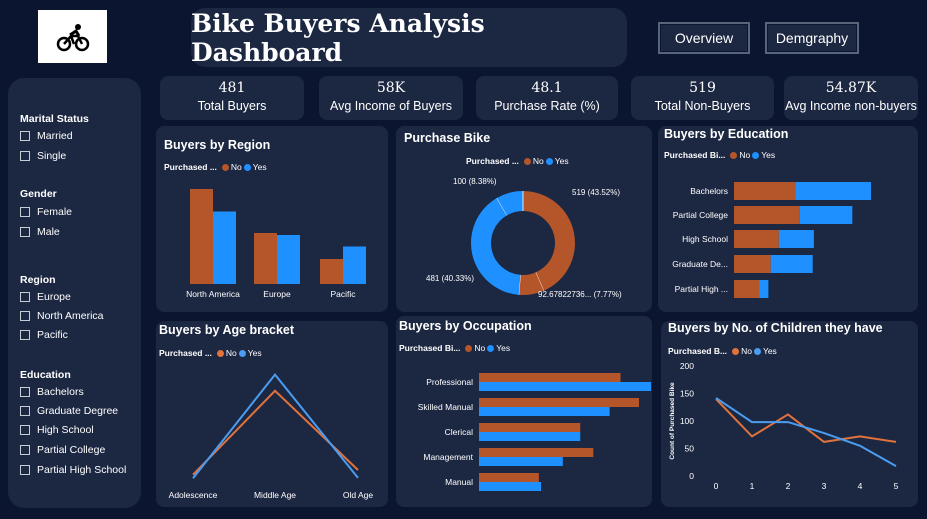  What do you see at coordinates (459, 482) in the screenshot?
I see `y-tick-label: Manual` at bounding box center [459, 482].